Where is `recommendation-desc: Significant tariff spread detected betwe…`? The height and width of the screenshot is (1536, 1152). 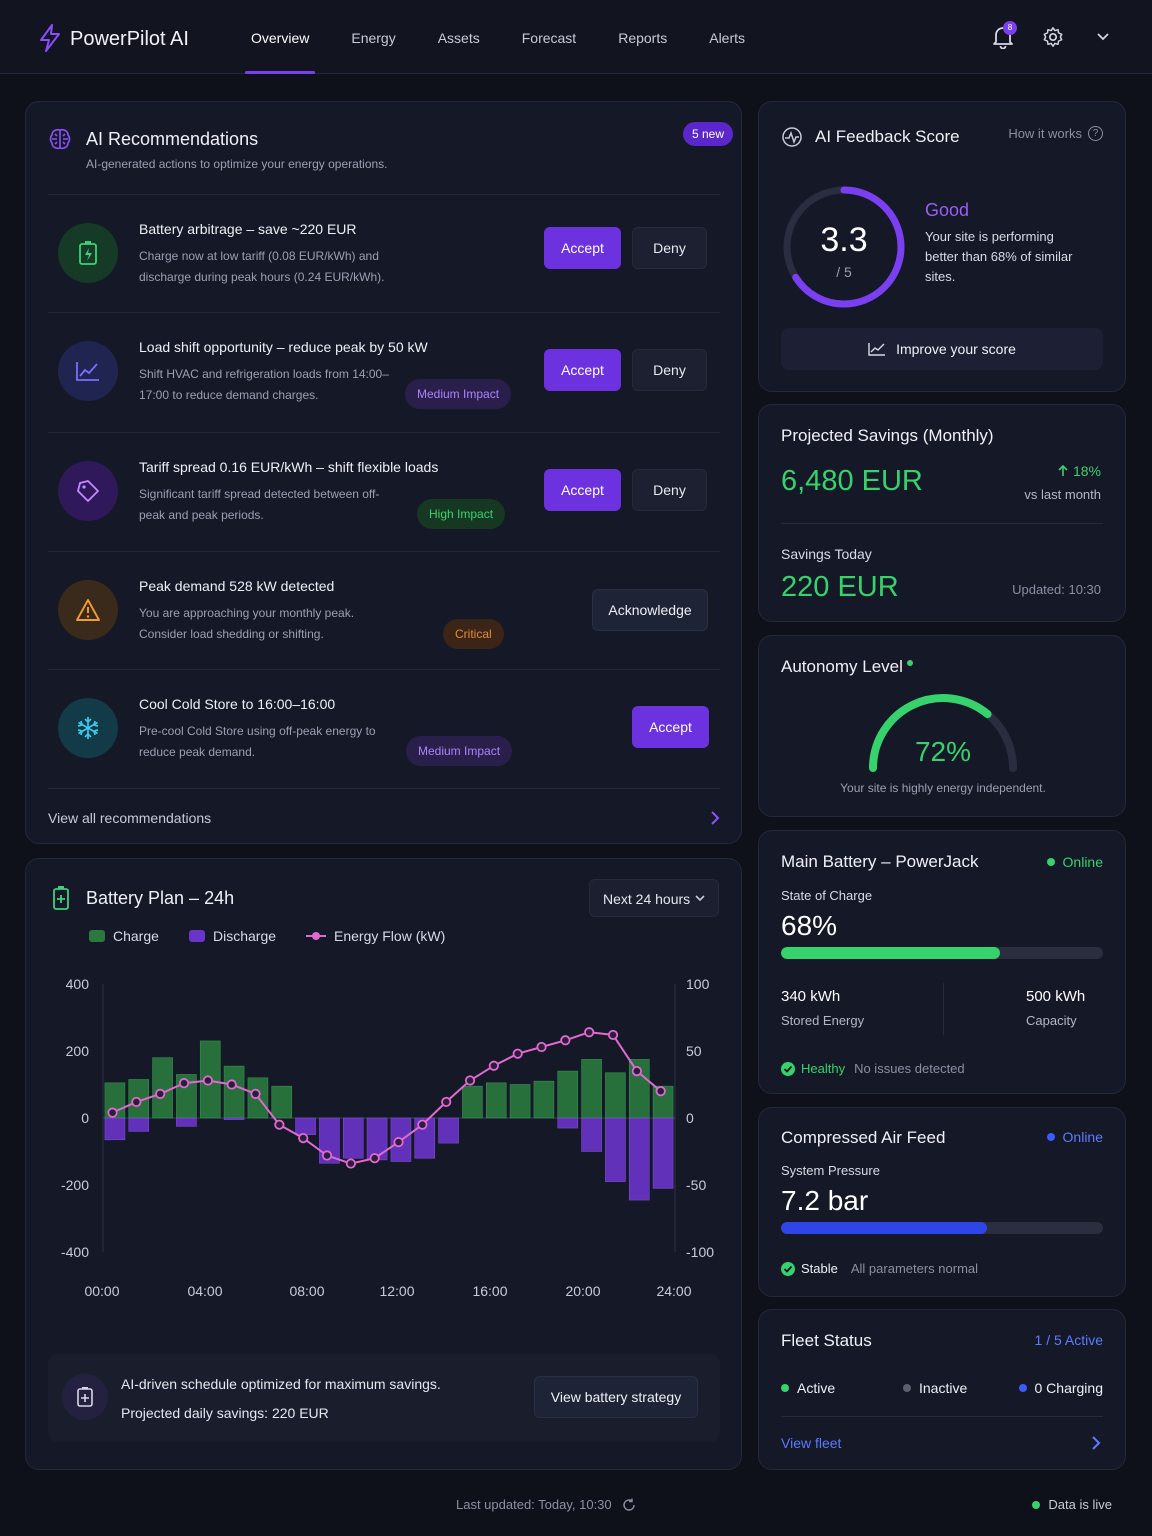 recommendation-desc: Significant tariff spread detected betwe… is located at coordinates (259, 504).